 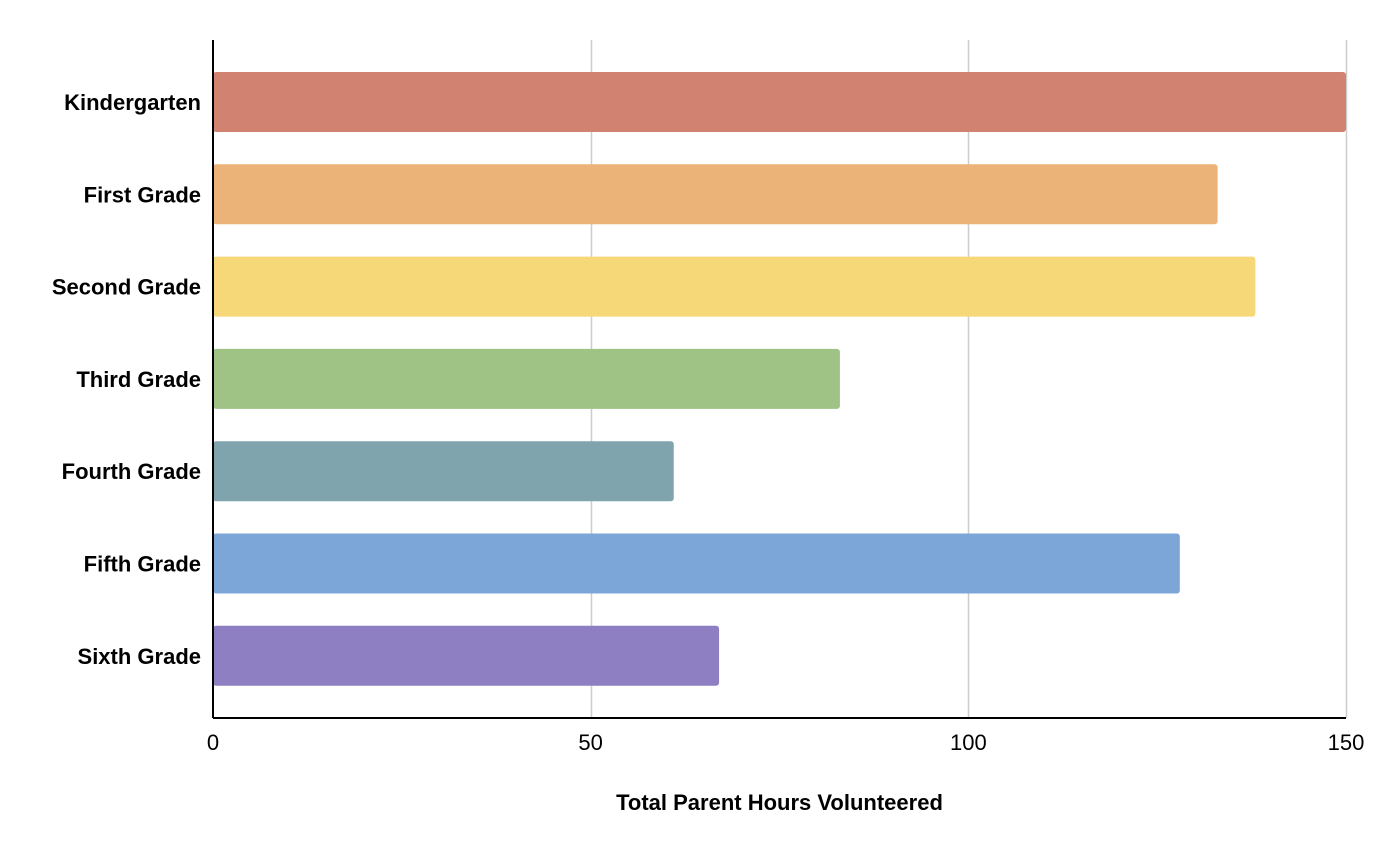 What do you see at coordinates (734, 286) in the screenshot?
I see `bar-second-grade` at bounding box center [734, 286].